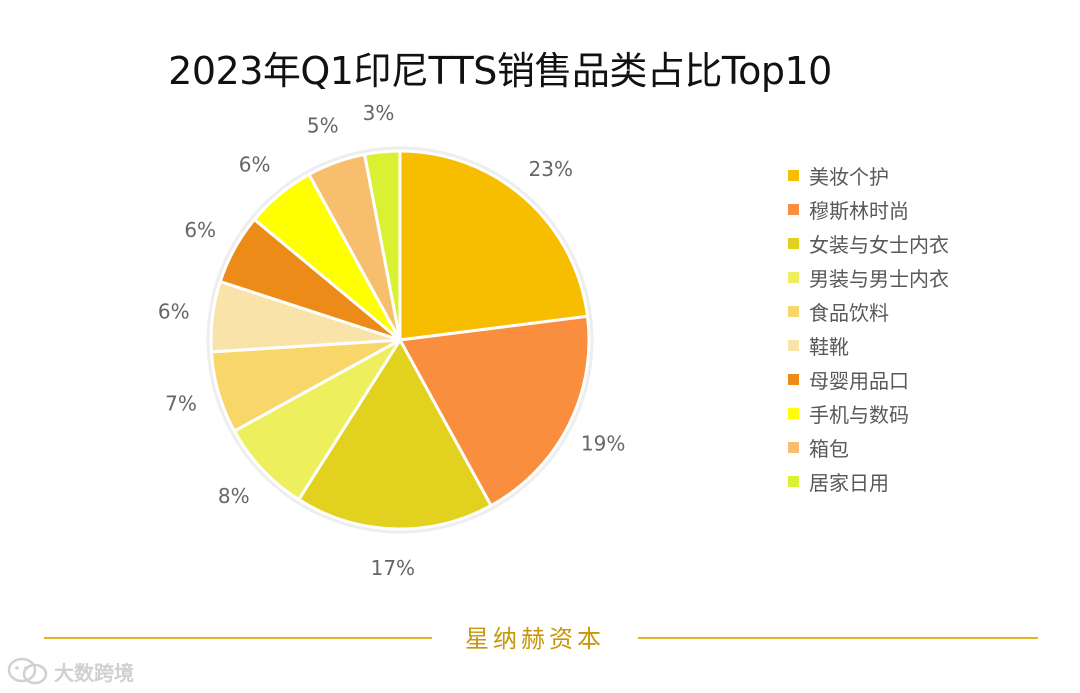  What do you see at coordinates (849, 176) in the screenshot?
I see `legend-label: 美妆个护` at bounding box center [849, 176].